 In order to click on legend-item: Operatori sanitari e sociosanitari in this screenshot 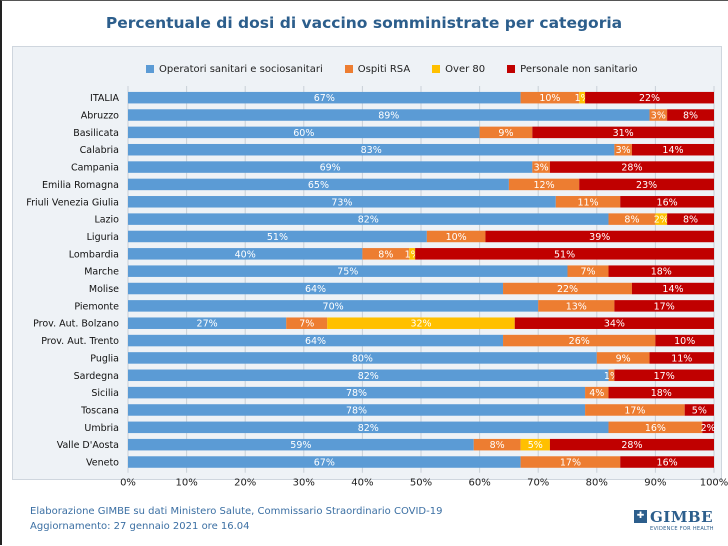, I will do `click(234, 69)`.